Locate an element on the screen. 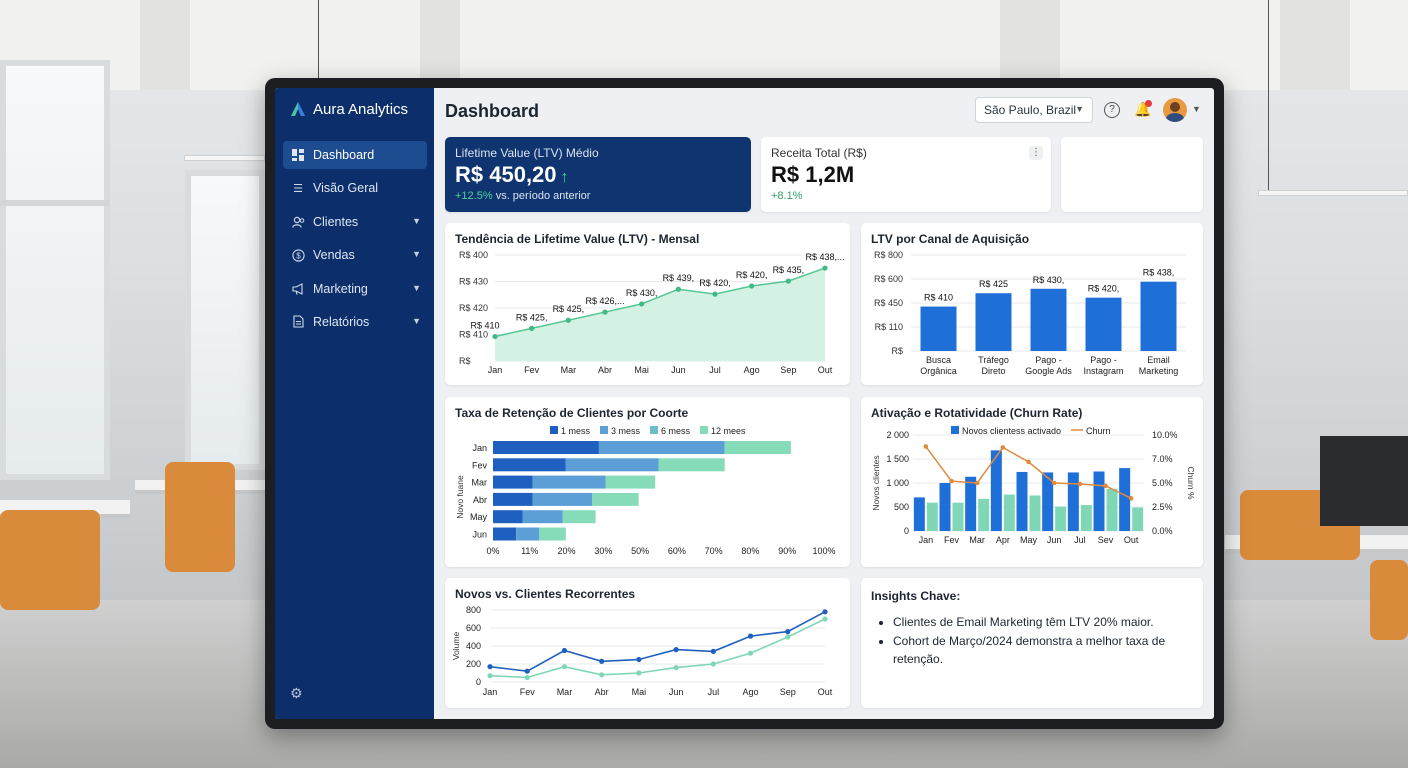 This screenshot has height=768, width=1408. sidebar-item-visao-geral: ☰ Visão Geral is located at coordinates (355, 188).